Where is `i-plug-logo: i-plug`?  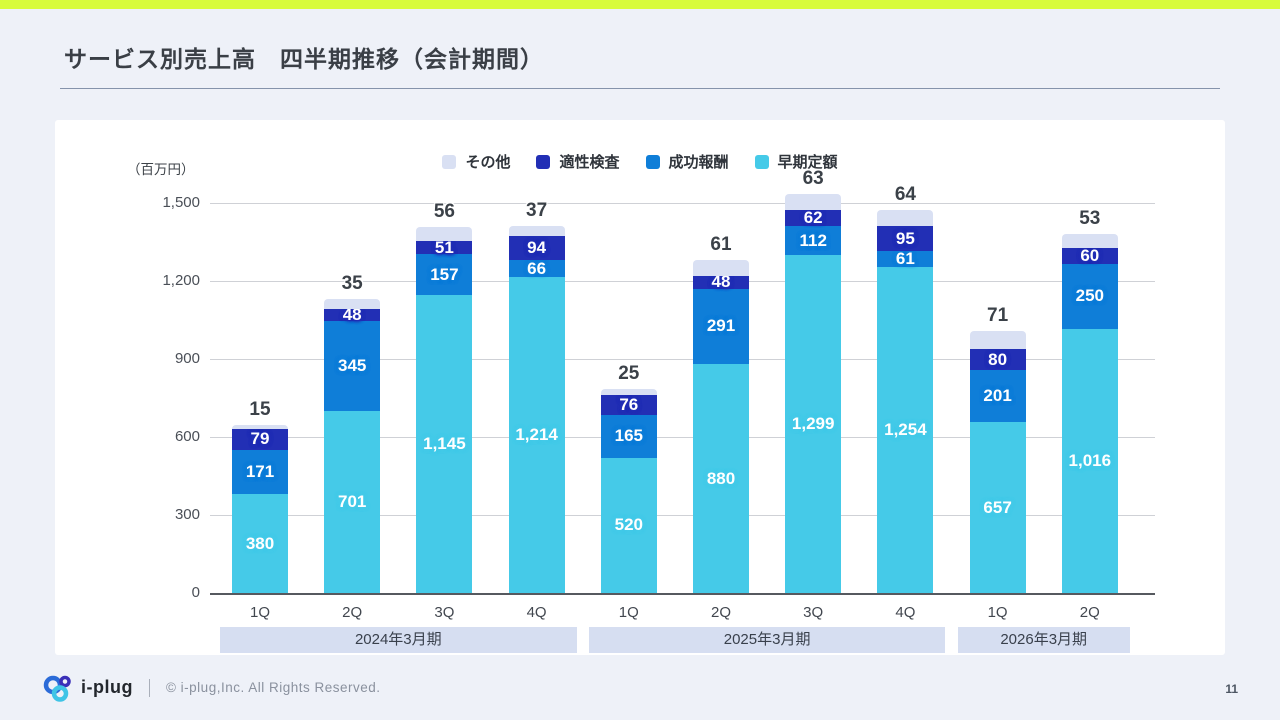 i-plug-logo: i-plug is located at coordinates (87, 688).